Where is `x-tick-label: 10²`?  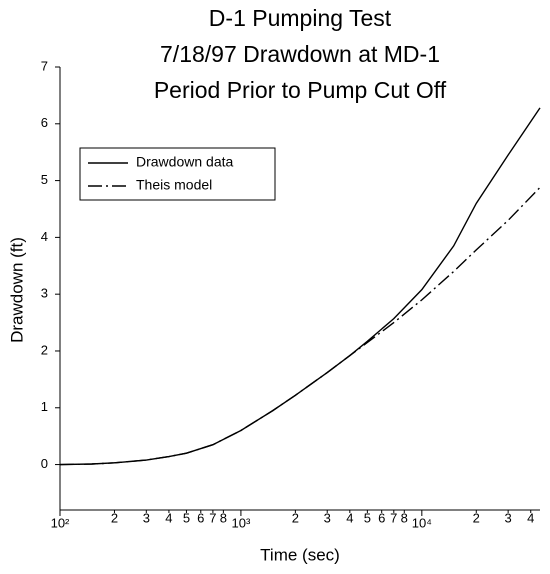 x-tick-label: 10² is located at coordinates (60, 522).